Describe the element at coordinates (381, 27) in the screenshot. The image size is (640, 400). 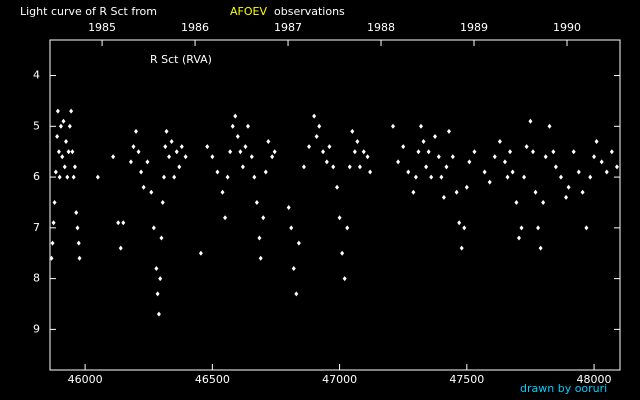
I see `x2-tick-label: 1988` at that location.